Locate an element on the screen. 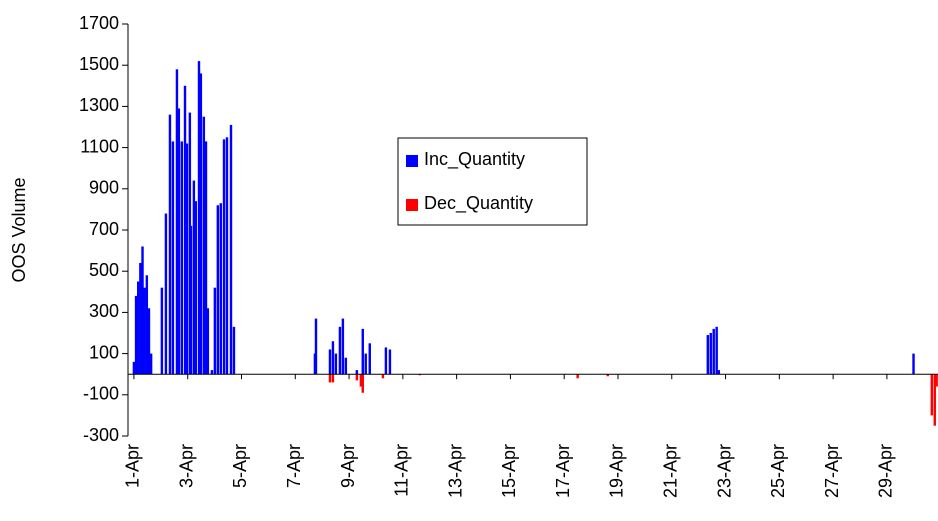 The image size is (938, 521). y-axis-label: OOS Volume is located at coordinates (19, 229).